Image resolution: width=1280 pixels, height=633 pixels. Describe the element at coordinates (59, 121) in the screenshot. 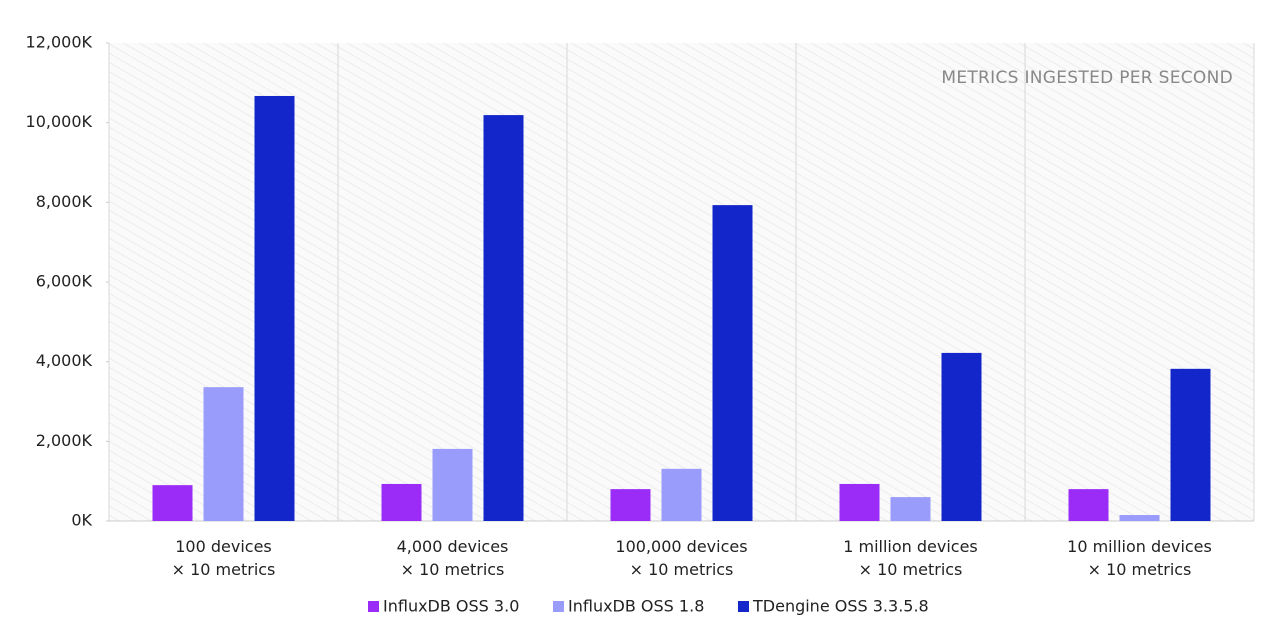

I see `y-tick-label: 10,000K` at that location.